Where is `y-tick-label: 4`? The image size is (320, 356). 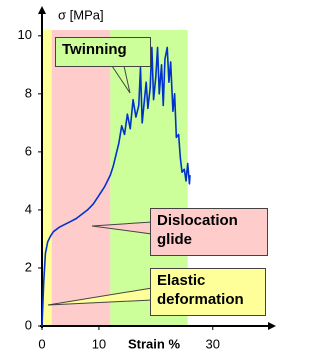 y-tick-label: 4 is located at coordinates (28, 208).